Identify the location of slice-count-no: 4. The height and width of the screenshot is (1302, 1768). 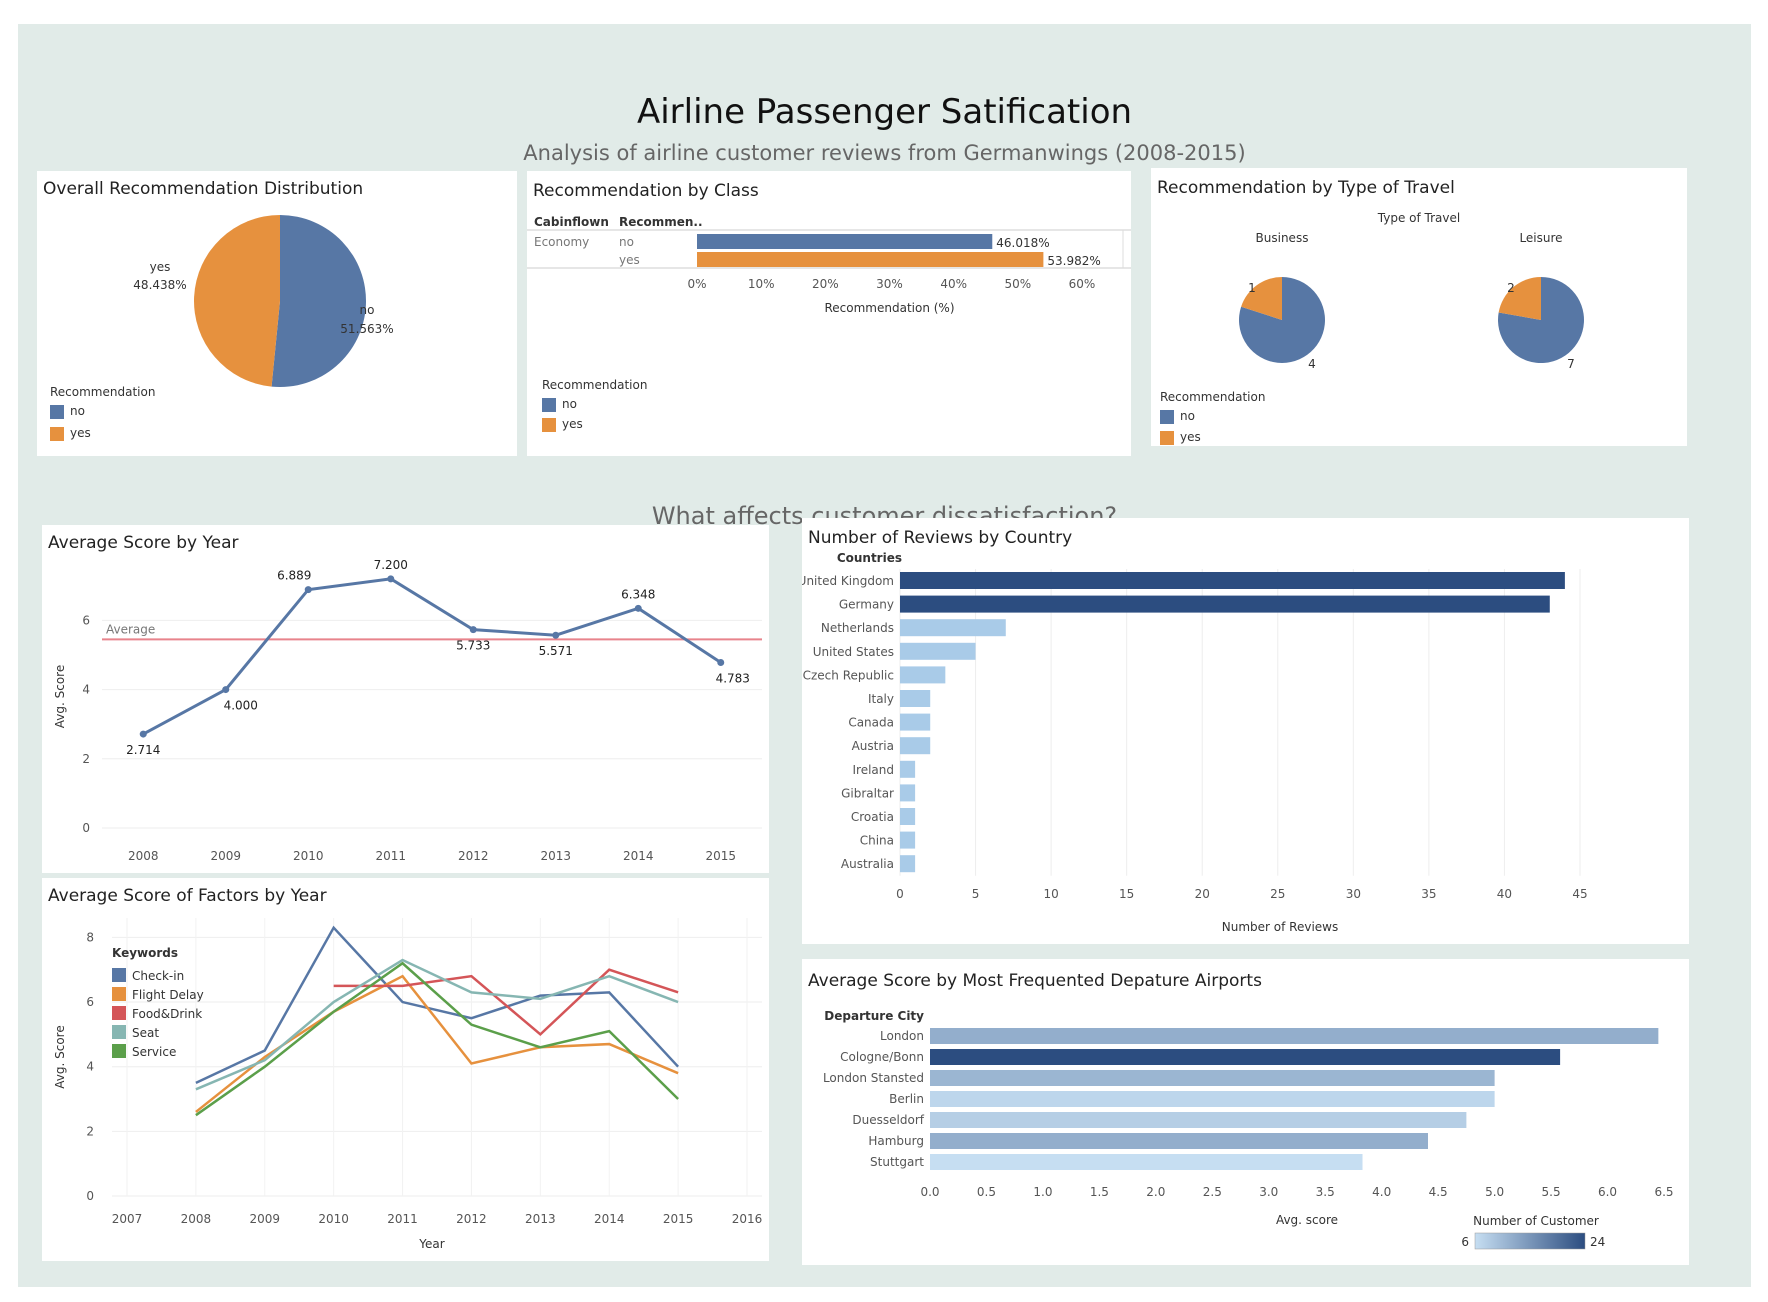
(1312, 364).